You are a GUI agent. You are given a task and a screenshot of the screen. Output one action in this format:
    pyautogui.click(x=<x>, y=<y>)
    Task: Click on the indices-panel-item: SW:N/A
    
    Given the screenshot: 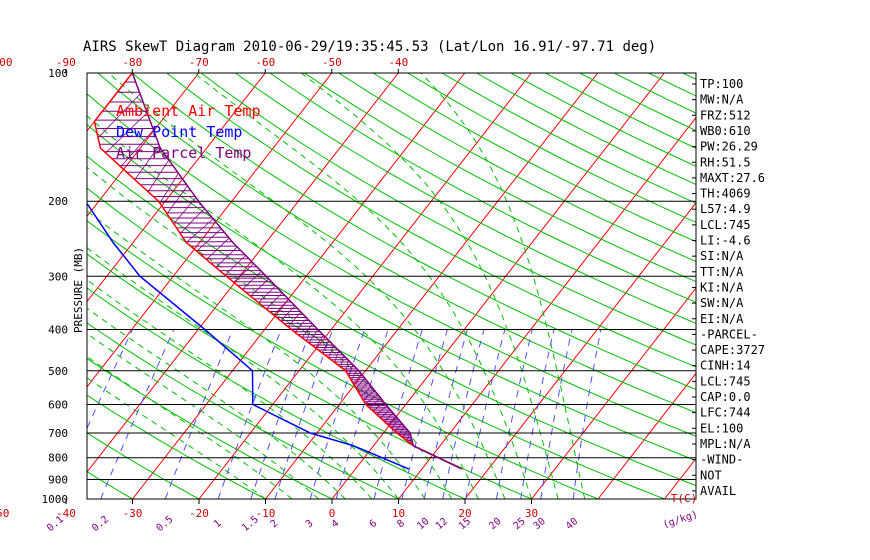 What is the action you would take?
    pyautogui.click(x=722, y=303)
    